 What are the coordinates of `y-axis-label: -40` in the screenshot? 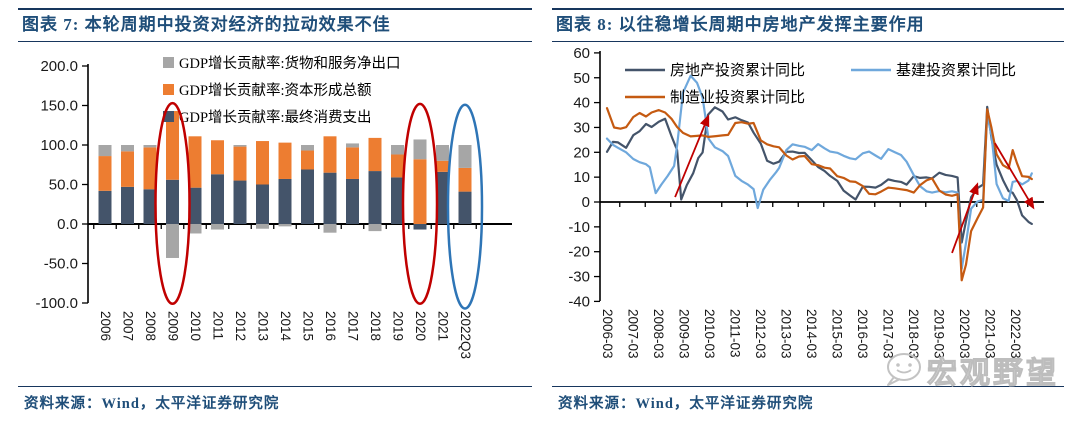 It's located at (579, 301).